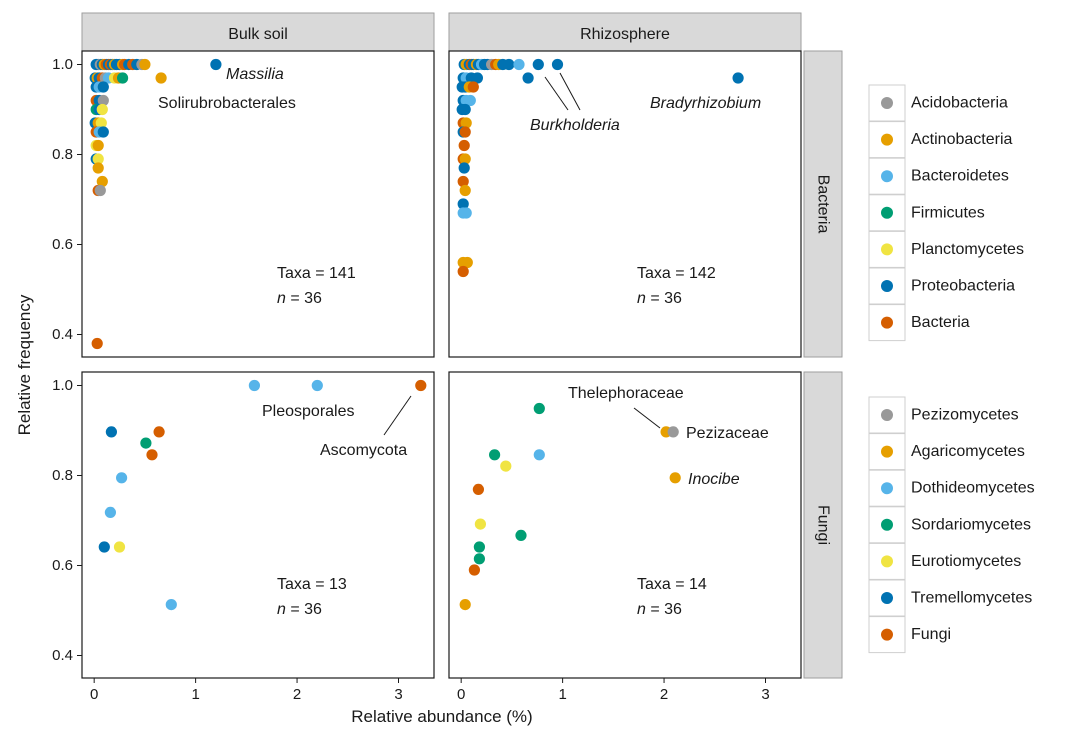  Describe the element at coordinates (625, 32) in the screenshot. I see `column-strip` at that location.